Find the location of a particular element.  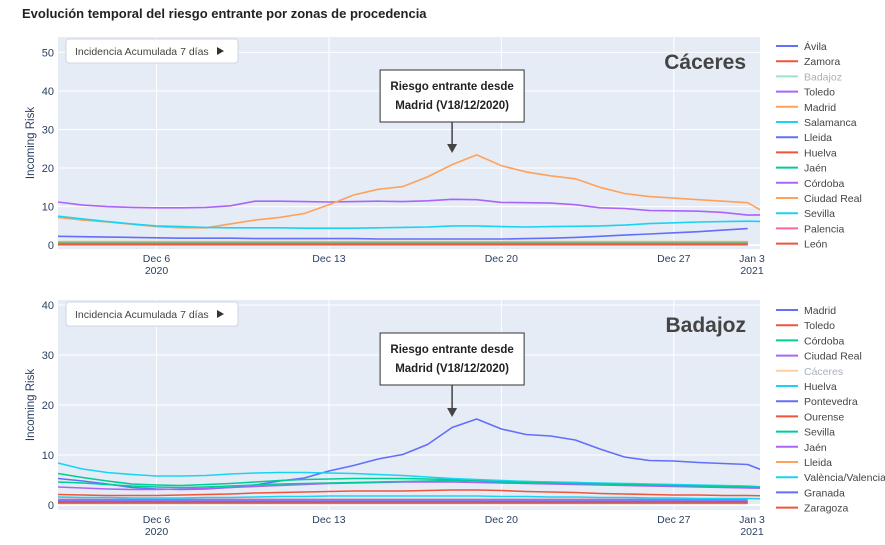

x-tick-year-label: 2021 is located at coordinates (752, 532).